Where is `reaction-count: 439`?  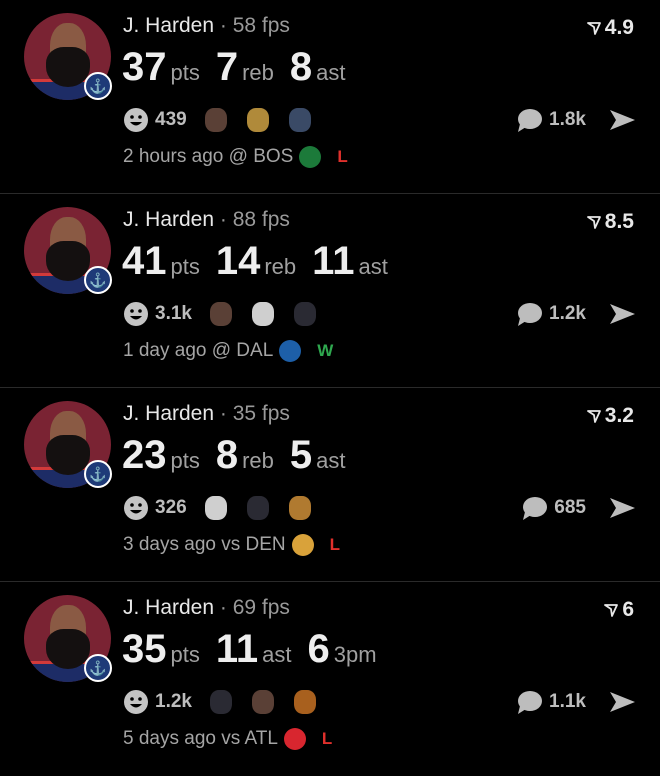 reaction-count: 439 is located at coordinates (171, 119).